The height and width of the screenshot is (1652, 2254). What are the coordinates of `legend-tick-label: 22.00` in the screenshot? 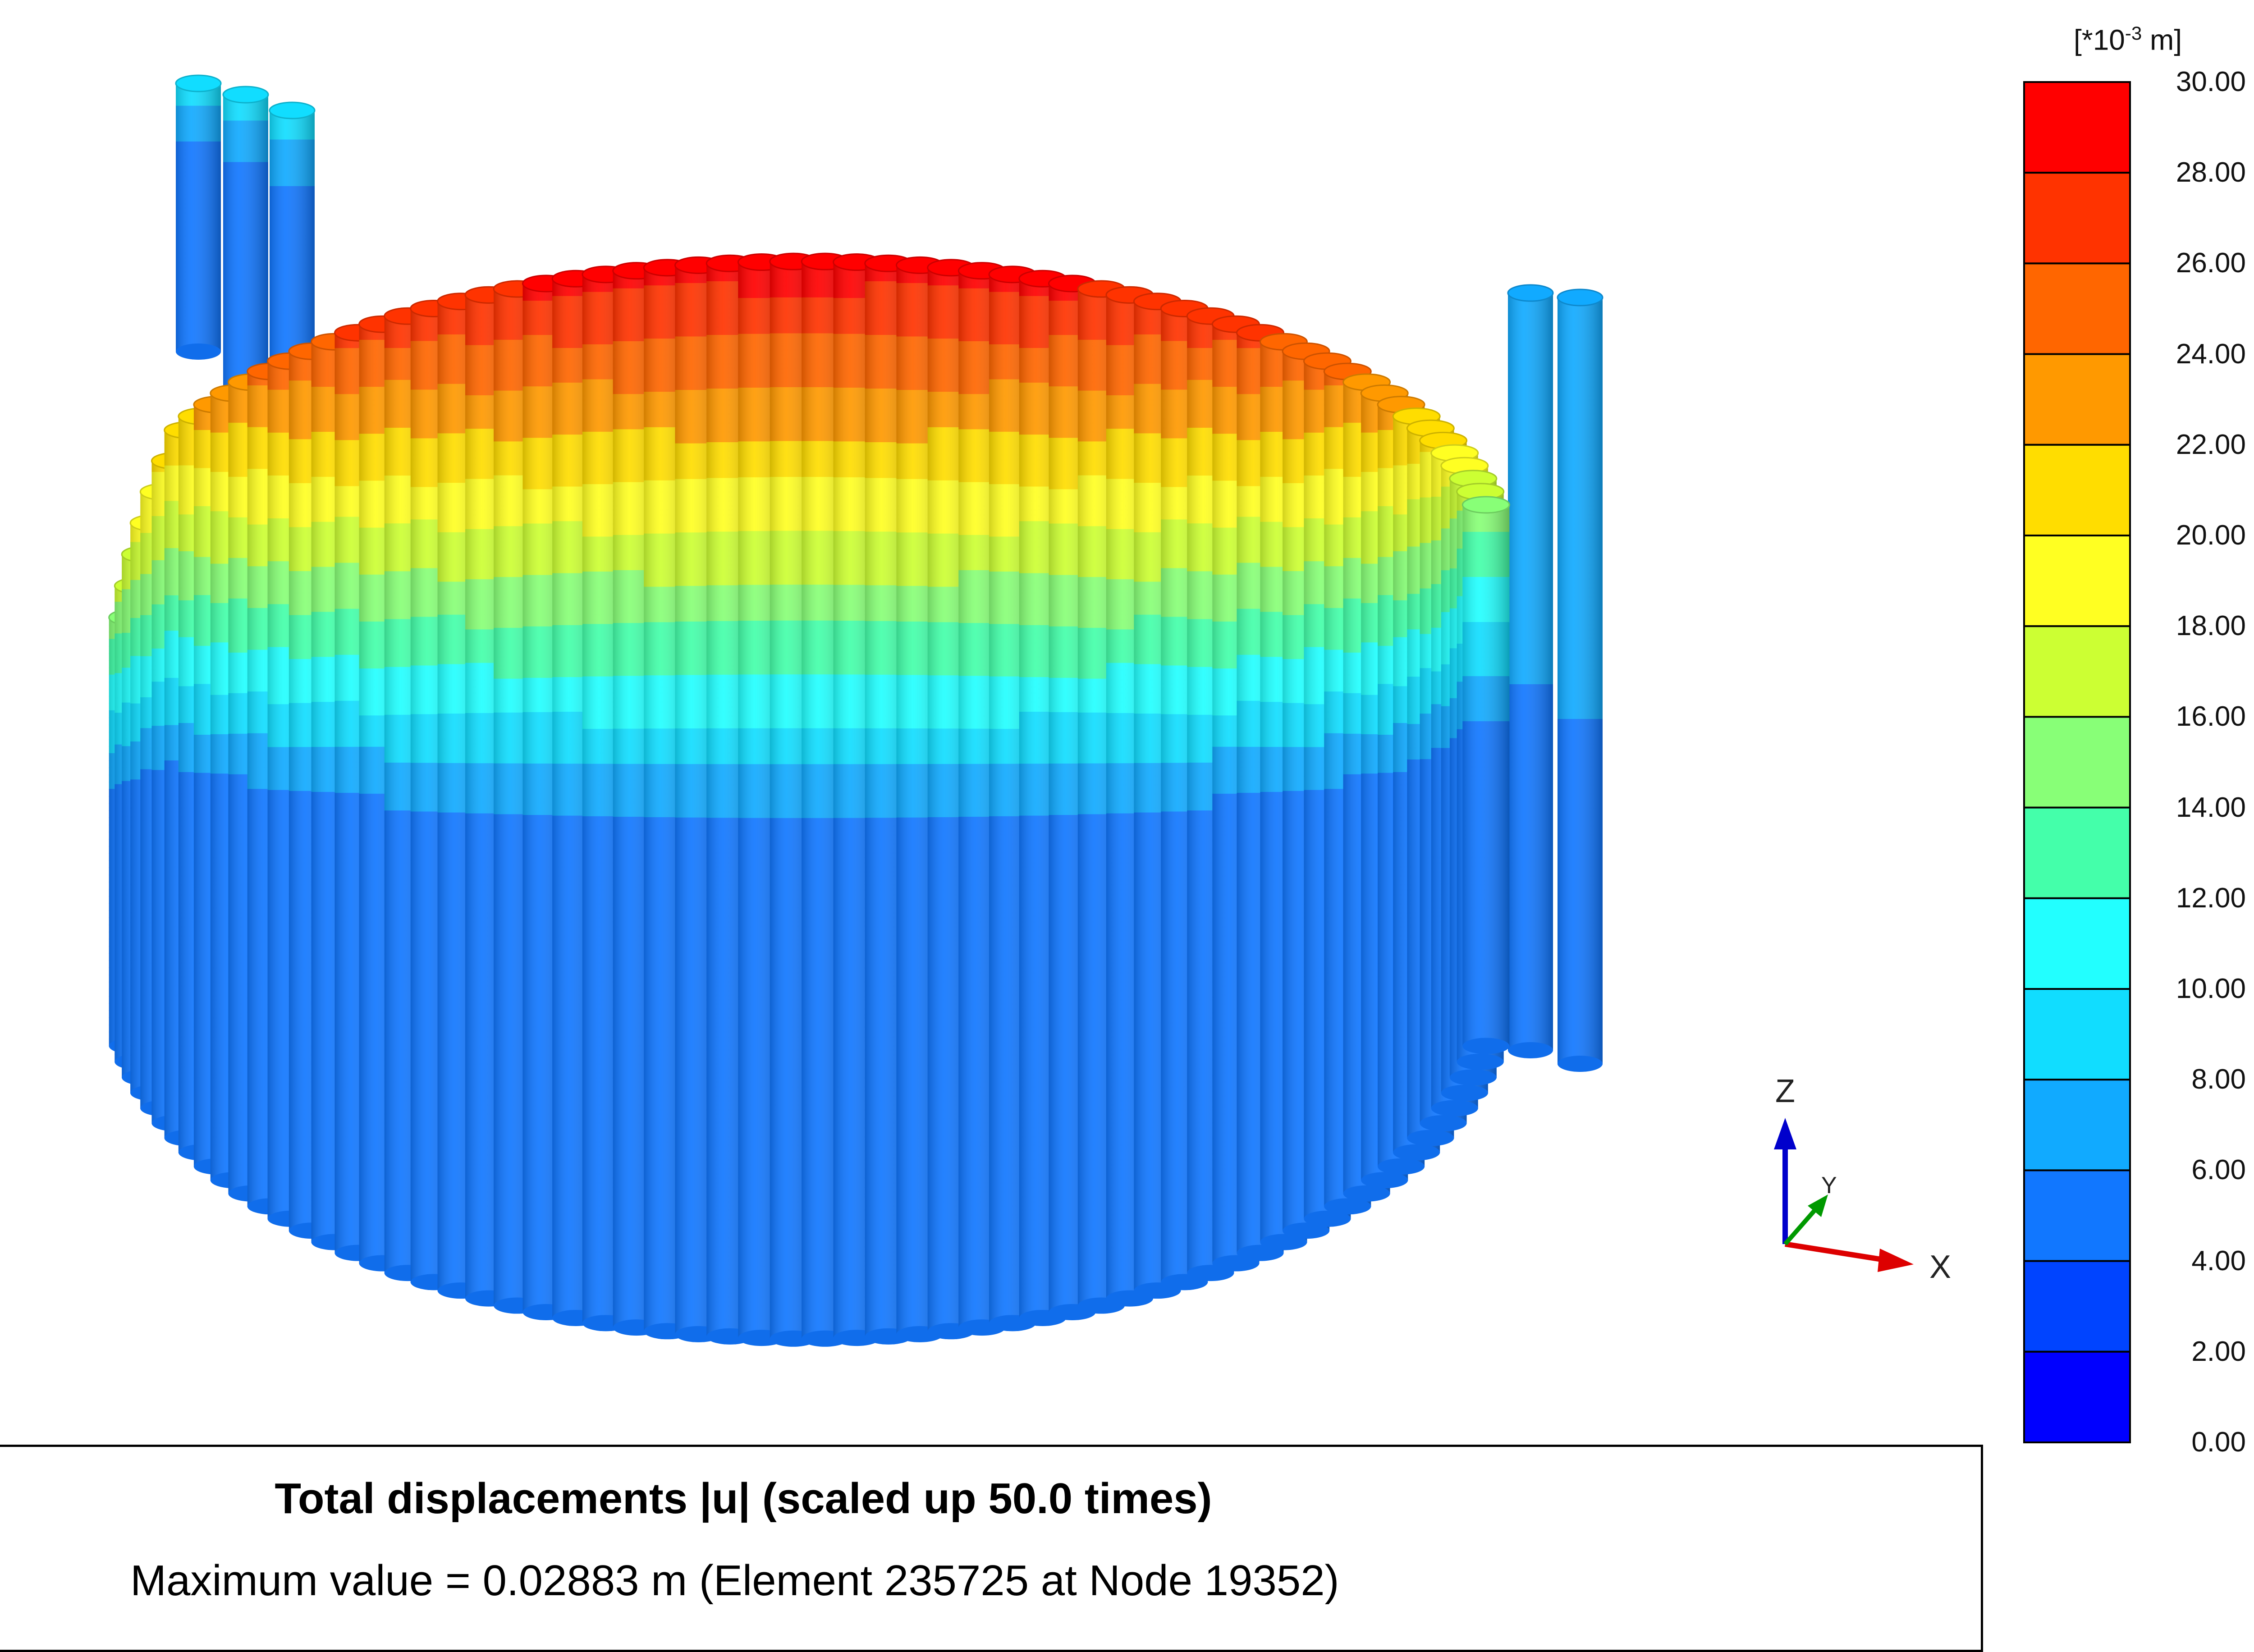 It's located at (2211, 444).